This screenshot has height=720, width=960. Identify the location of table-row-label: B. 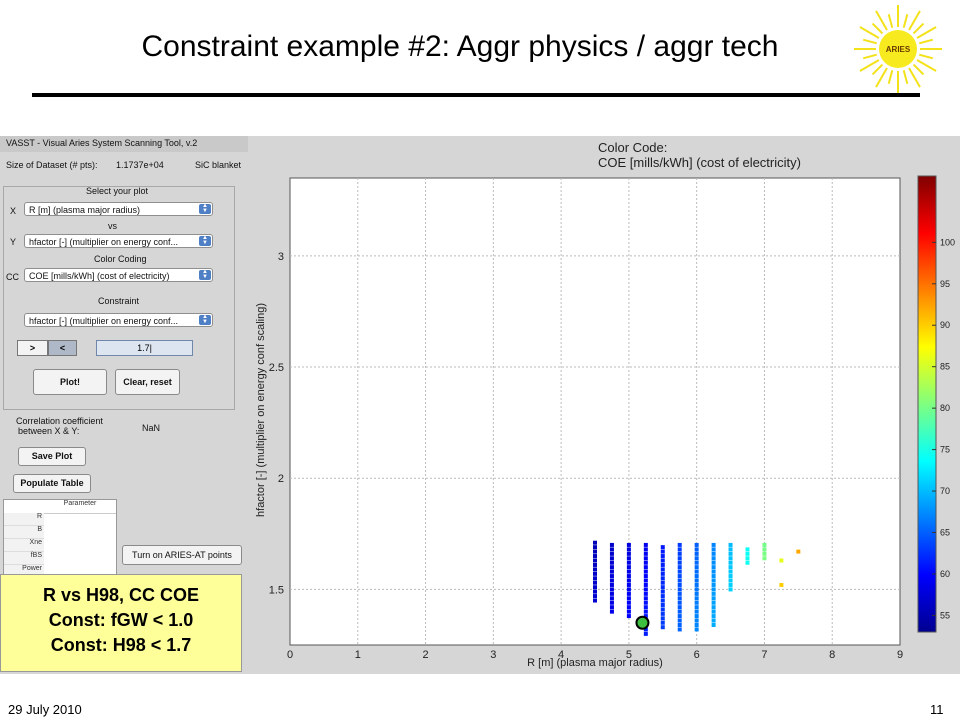
(24, 532).